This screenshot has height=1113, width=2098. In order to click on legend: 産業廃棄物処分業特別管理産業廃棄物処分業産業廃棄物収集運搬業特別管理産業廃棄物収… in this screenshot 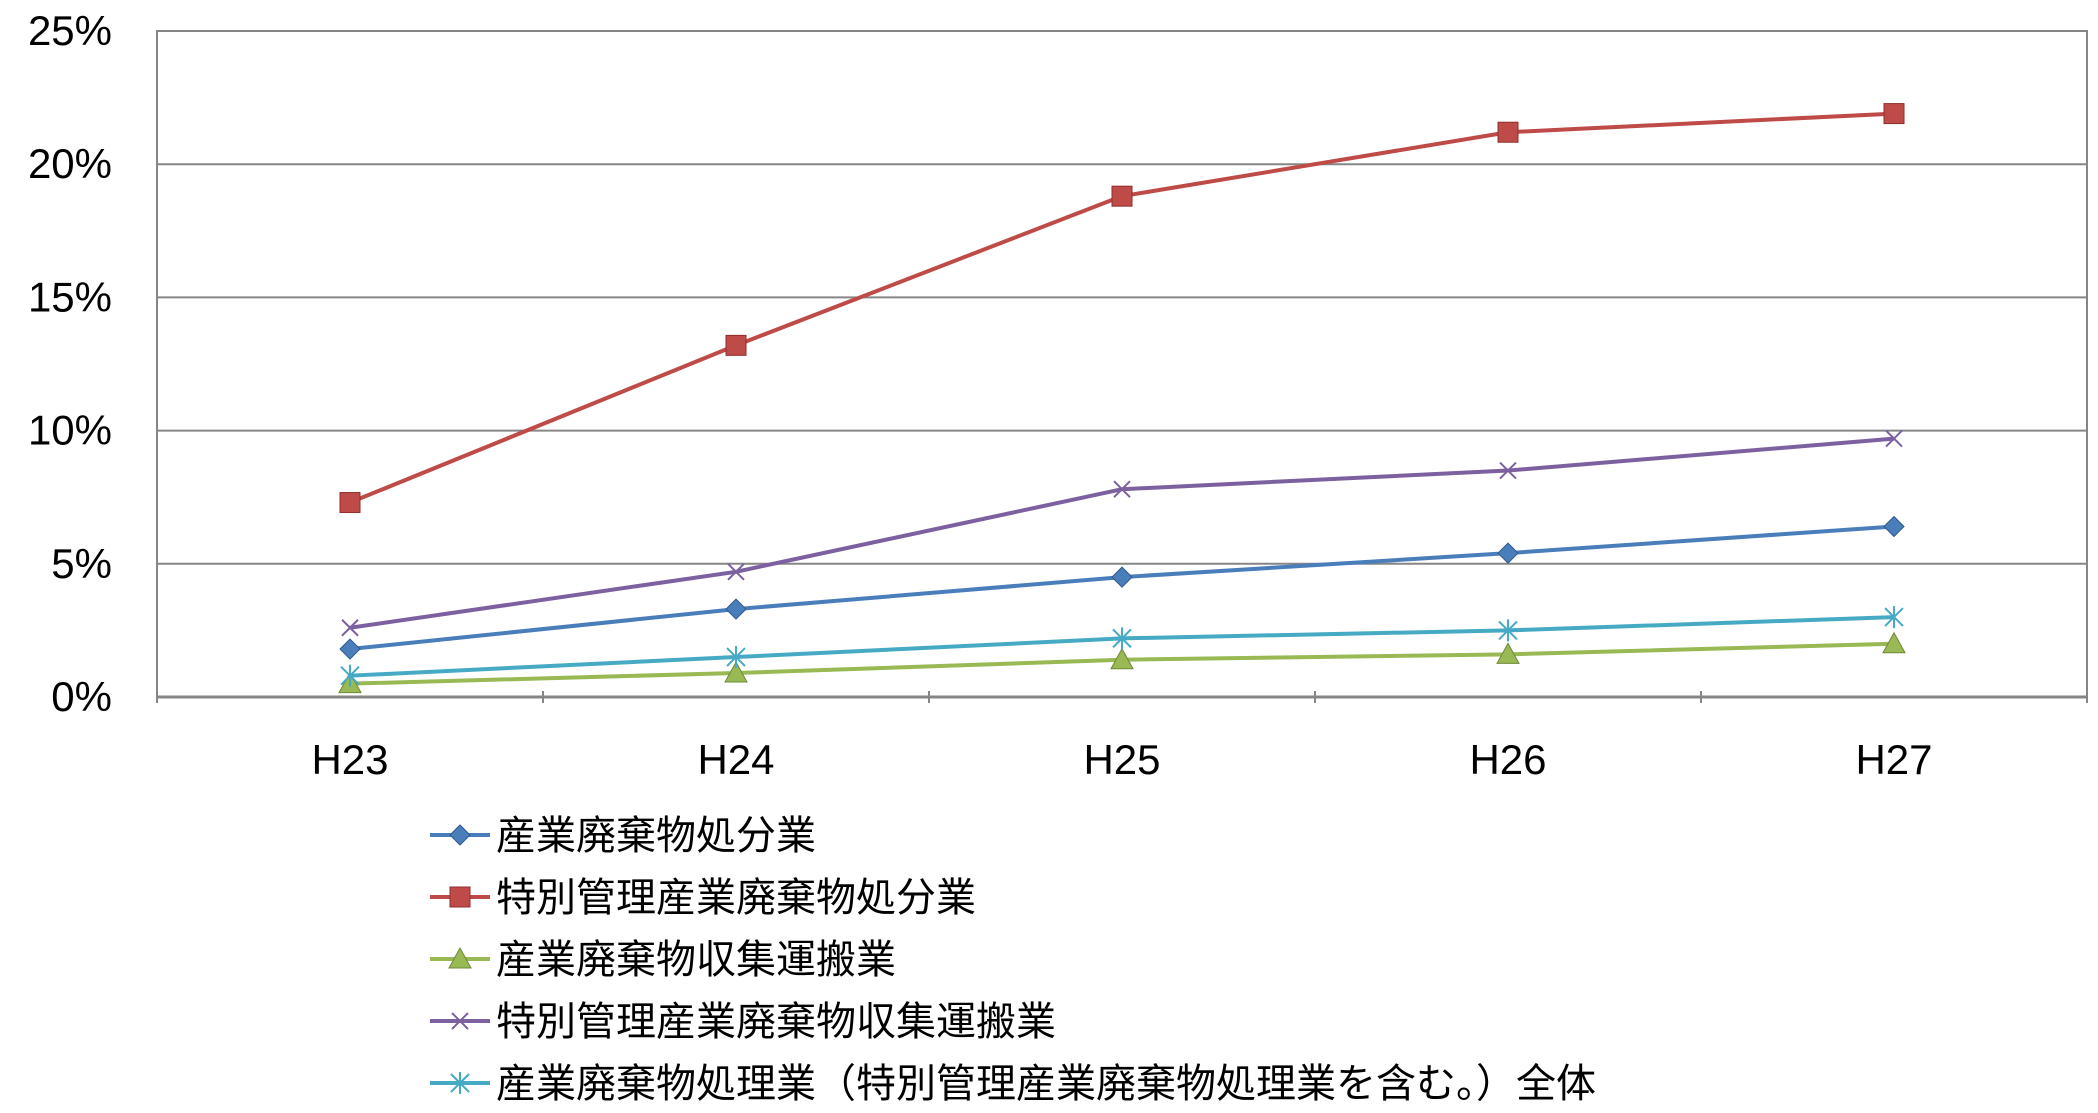, I will do `click(1013, 960)`.